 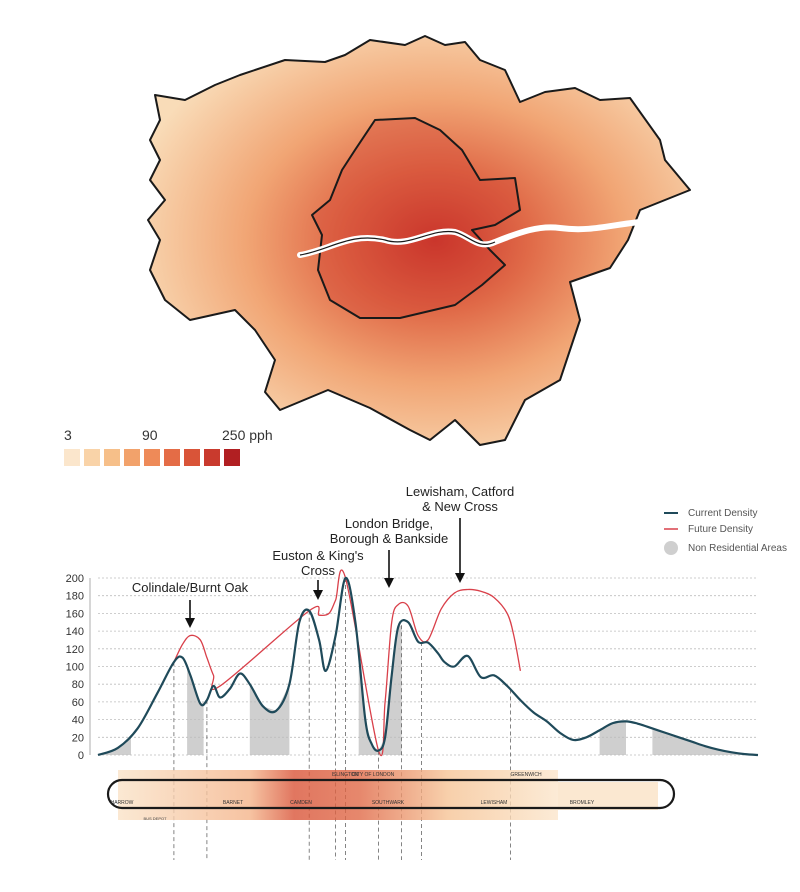 What do you see at coordinates (75, 668) in the screenshot?
I see `y-tick-label: 100` at bounding box center [75, 668].